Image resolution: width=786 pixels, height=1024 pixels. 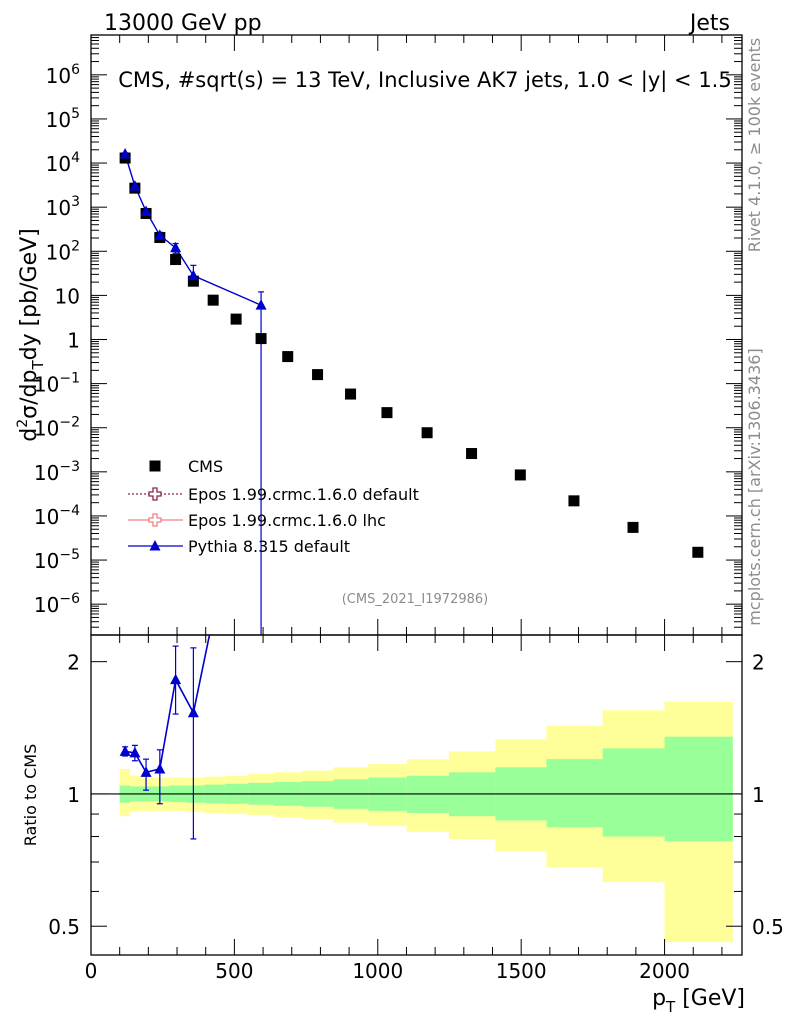 I want to click on ratio-y-tick-label-right: 0.5, so click(x=768, y=927).